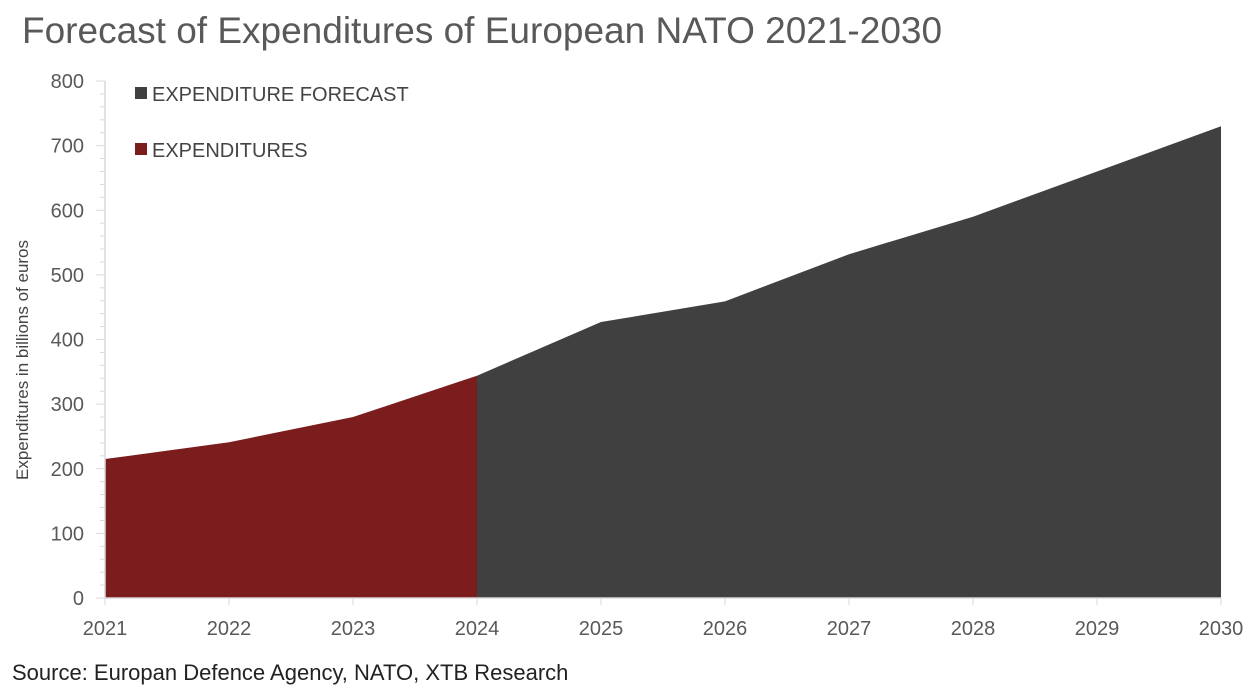  What do you see at coordinates (230, 151) in the screenshot?
I see `legend-label: EXPENDITURES` at bounding box center [230, 151].